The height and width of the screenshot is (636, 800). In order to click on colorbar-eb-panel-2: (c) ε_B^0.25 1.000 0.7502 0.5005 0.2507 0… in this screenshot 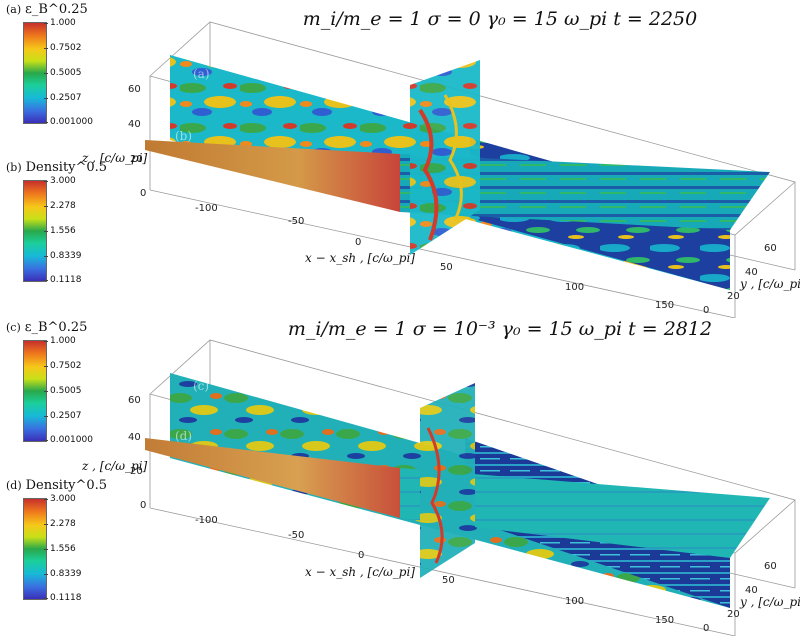, I will do `click(61, 395)`.